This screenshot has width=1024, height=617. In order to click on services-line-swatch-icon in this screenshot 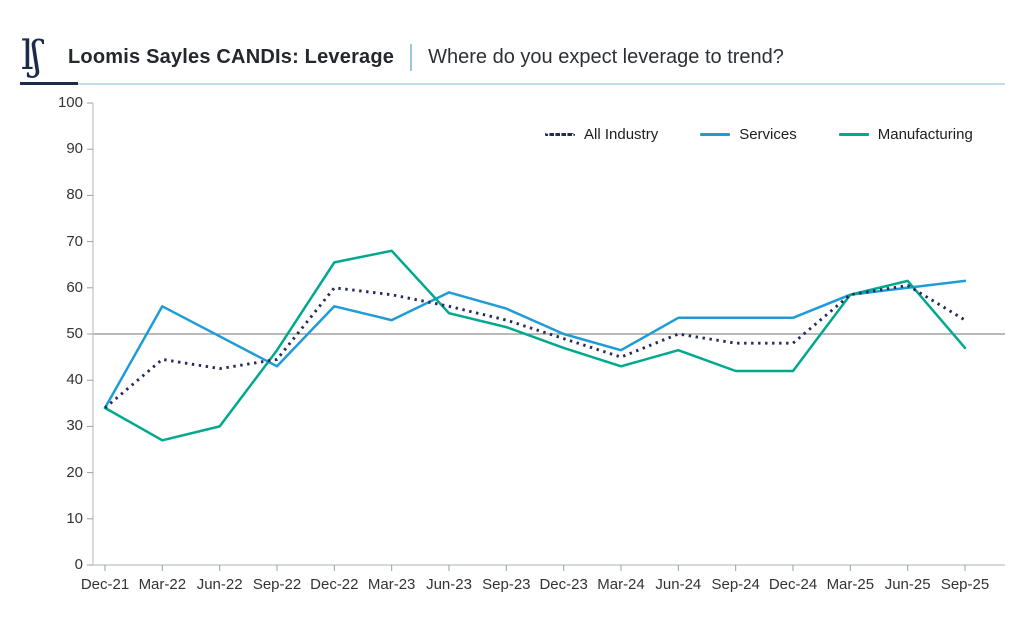, I will do `click(715, 134)`.